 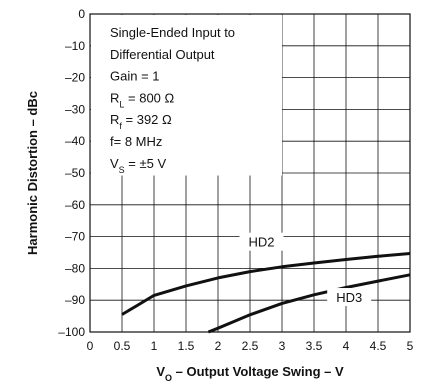 What do you see at coordinates (75, 173) in the screenshot?
I see `y-tick-label: –50` at bounding box center [75, 173].